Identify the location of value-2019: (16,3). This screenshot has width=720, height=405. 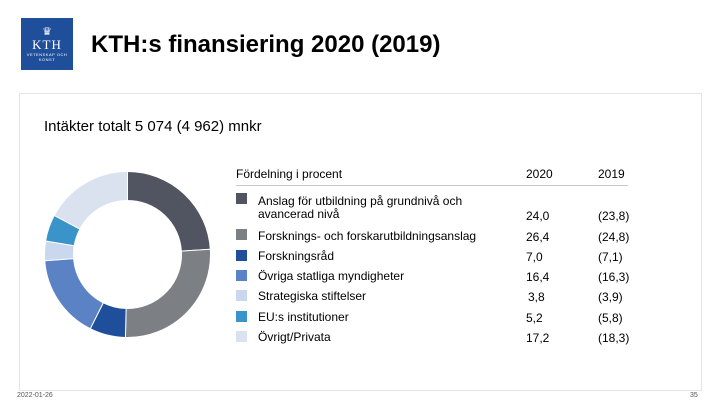
(614, 277).